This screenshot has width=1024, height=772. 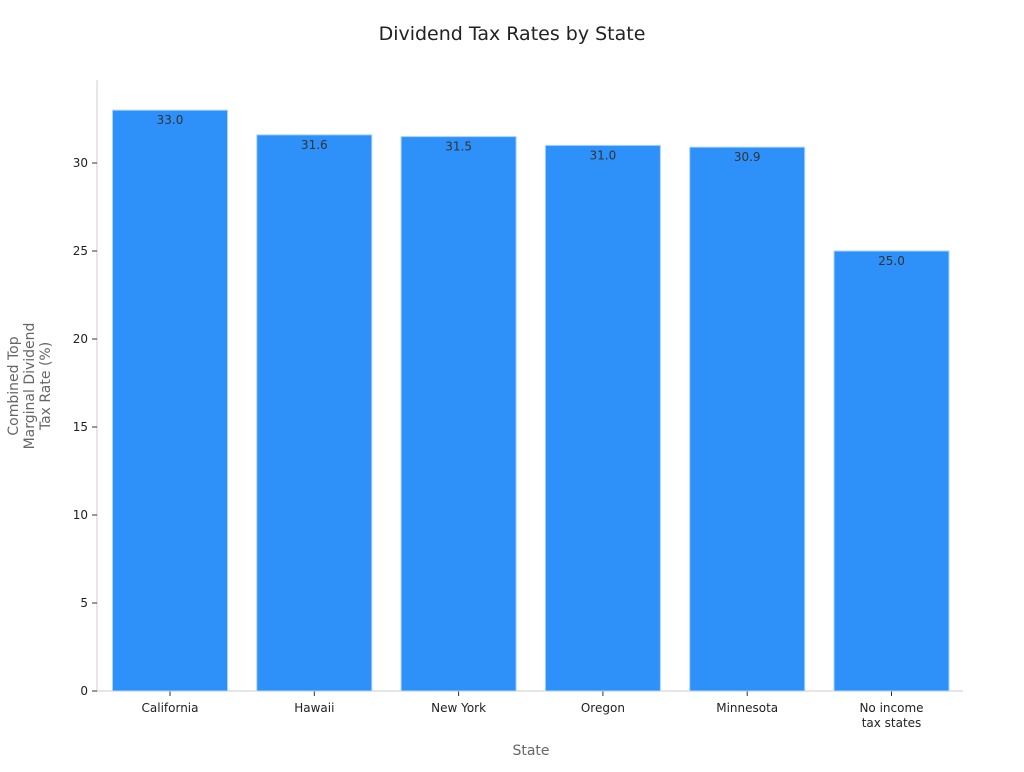 I want to click on x-tick-label: Oregon, so click(x=603, y=708).